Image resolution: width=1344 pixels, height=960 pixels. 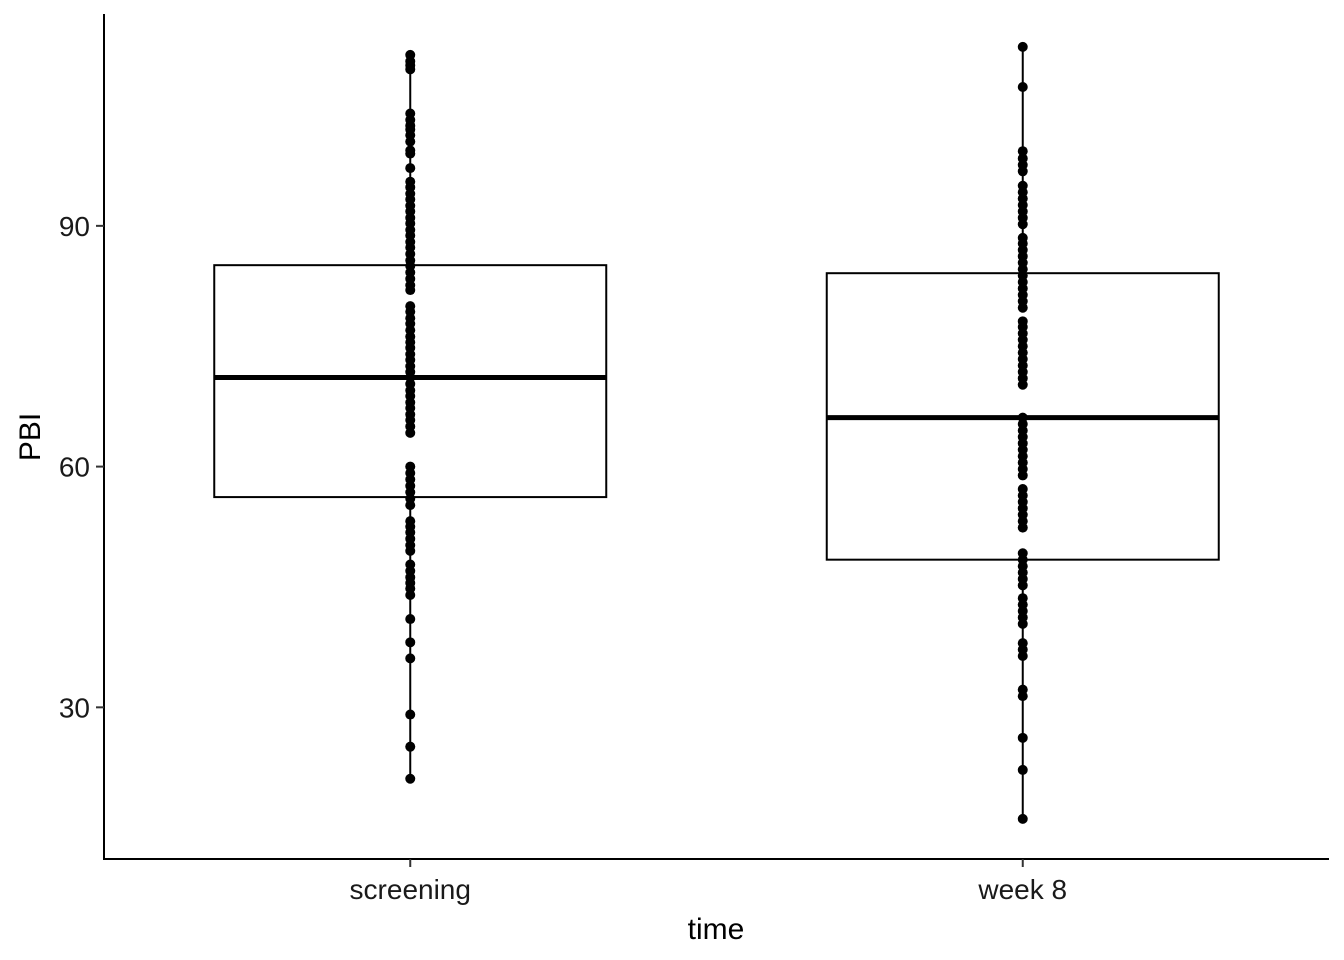 What do you see at coordinates (74, 467) in the screenshot?
I see `y-tick-label: 60` at bounding box center [74, 467].